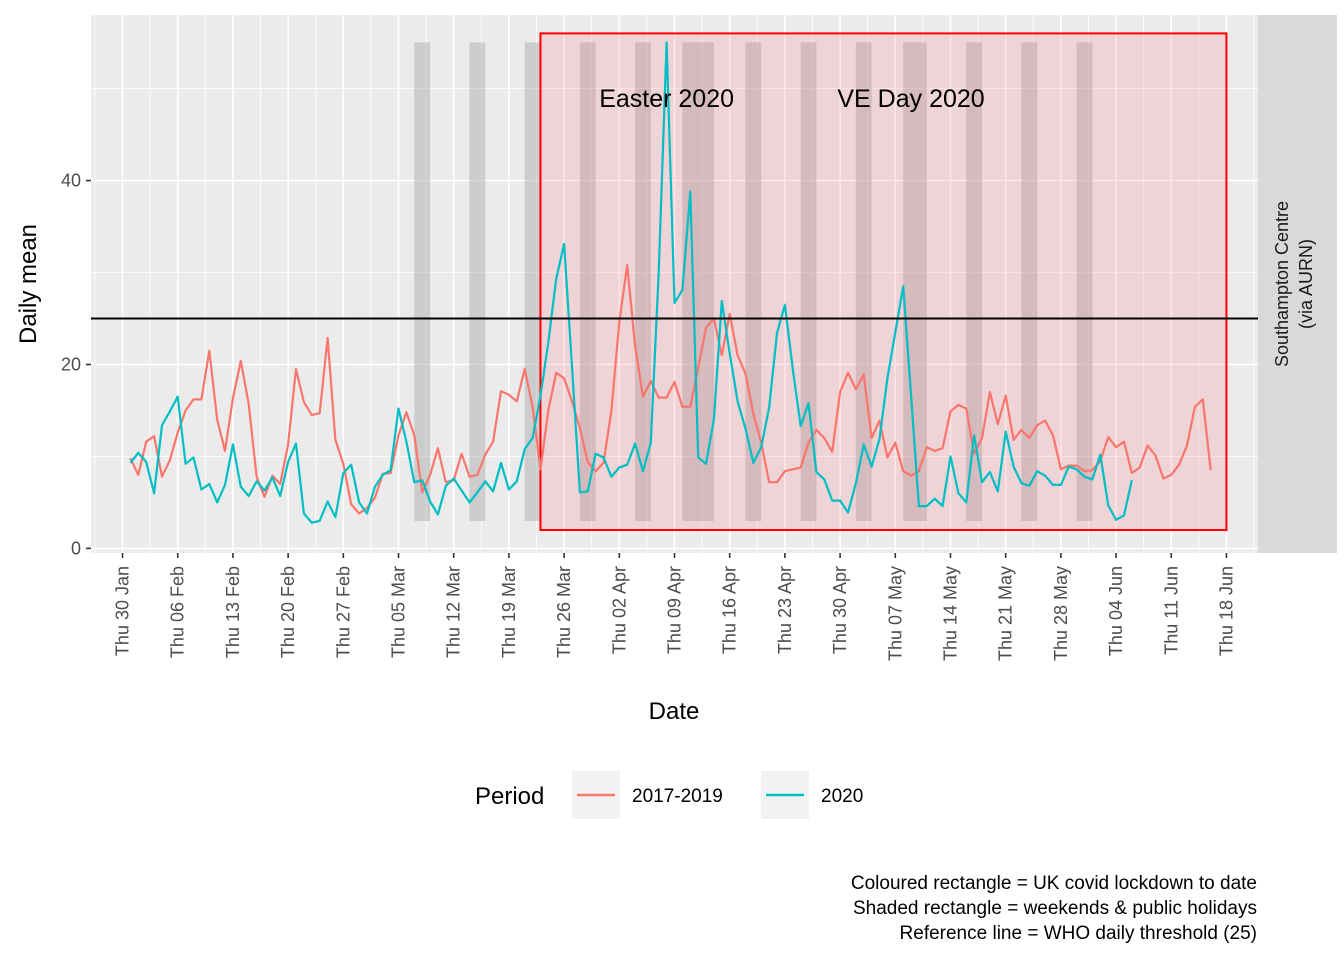 The height and width of the screenshot is (960, 1344). Describe the element at coordinates (677, 796) in the screenshot. I see `legend-label-2017-2019: 2017-2019` at that location.